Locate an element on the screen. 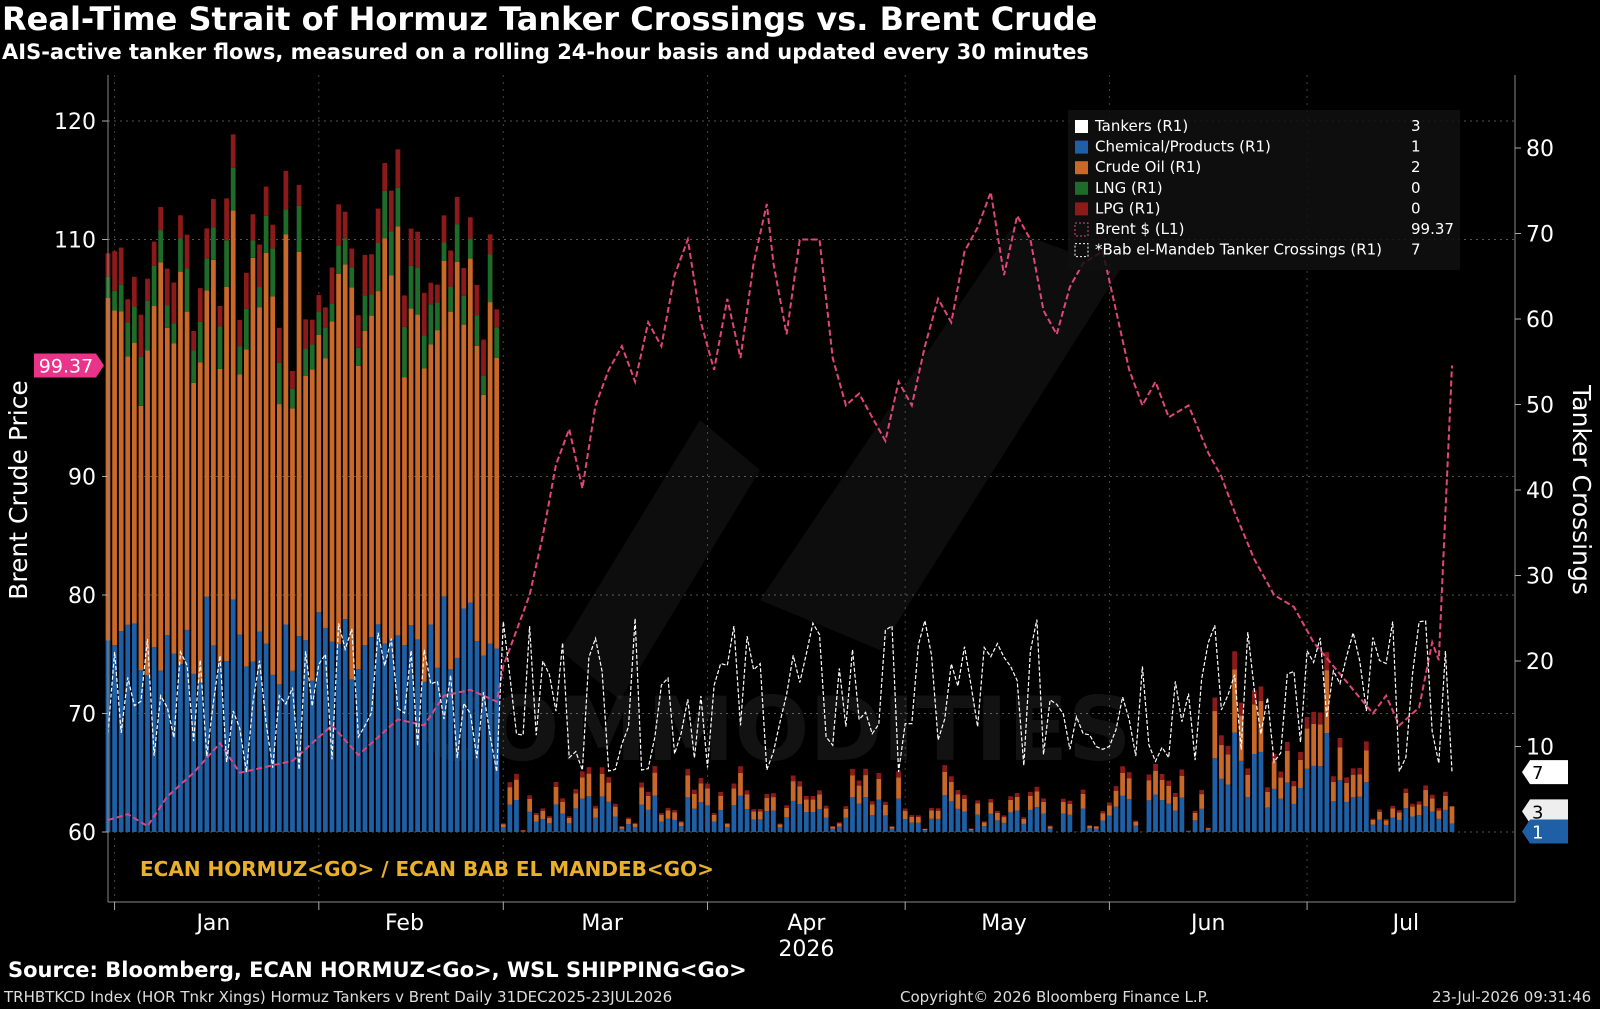 The width and height of the screenshot is (1600, 1009). bab-el-mandeb-line is located at coordinates (780, 695).